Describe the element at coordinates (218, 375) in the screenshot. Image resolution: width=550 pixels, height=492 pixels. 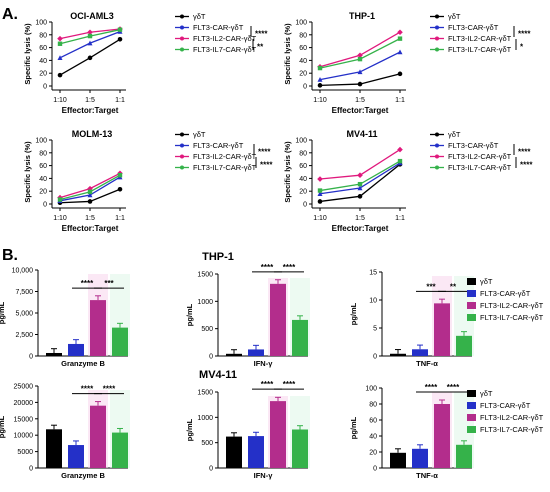
I see `section-title-mv411: MV4-11` at that location.